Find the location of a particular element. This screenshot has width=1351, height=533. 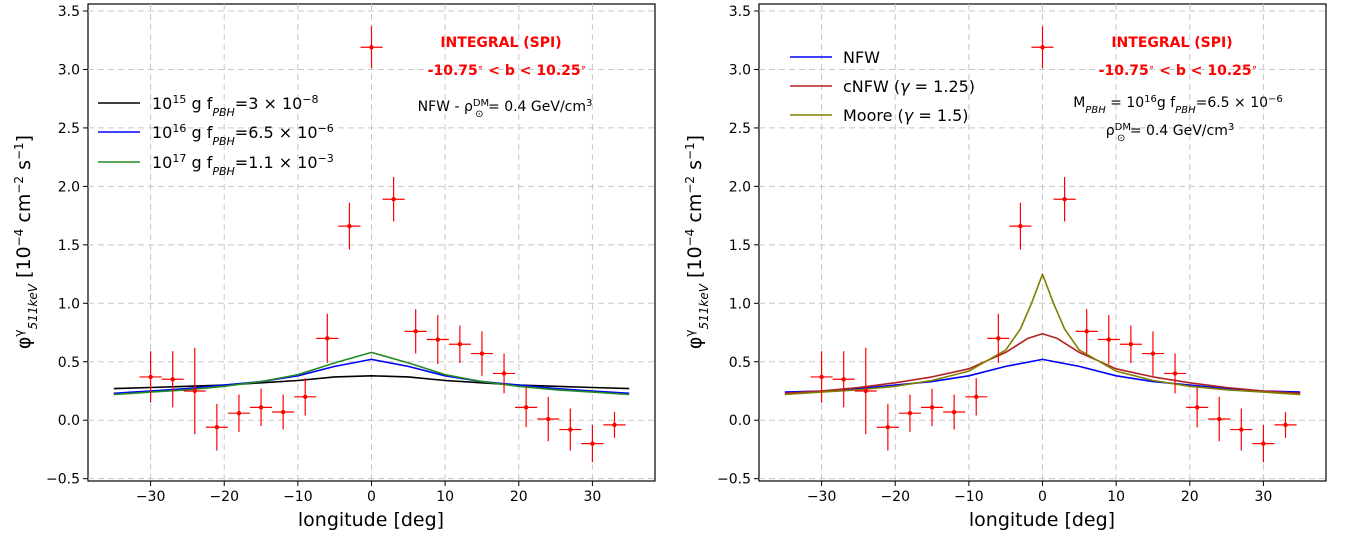

y-tick-label: 2.5 is located at coordinates (69, 129).